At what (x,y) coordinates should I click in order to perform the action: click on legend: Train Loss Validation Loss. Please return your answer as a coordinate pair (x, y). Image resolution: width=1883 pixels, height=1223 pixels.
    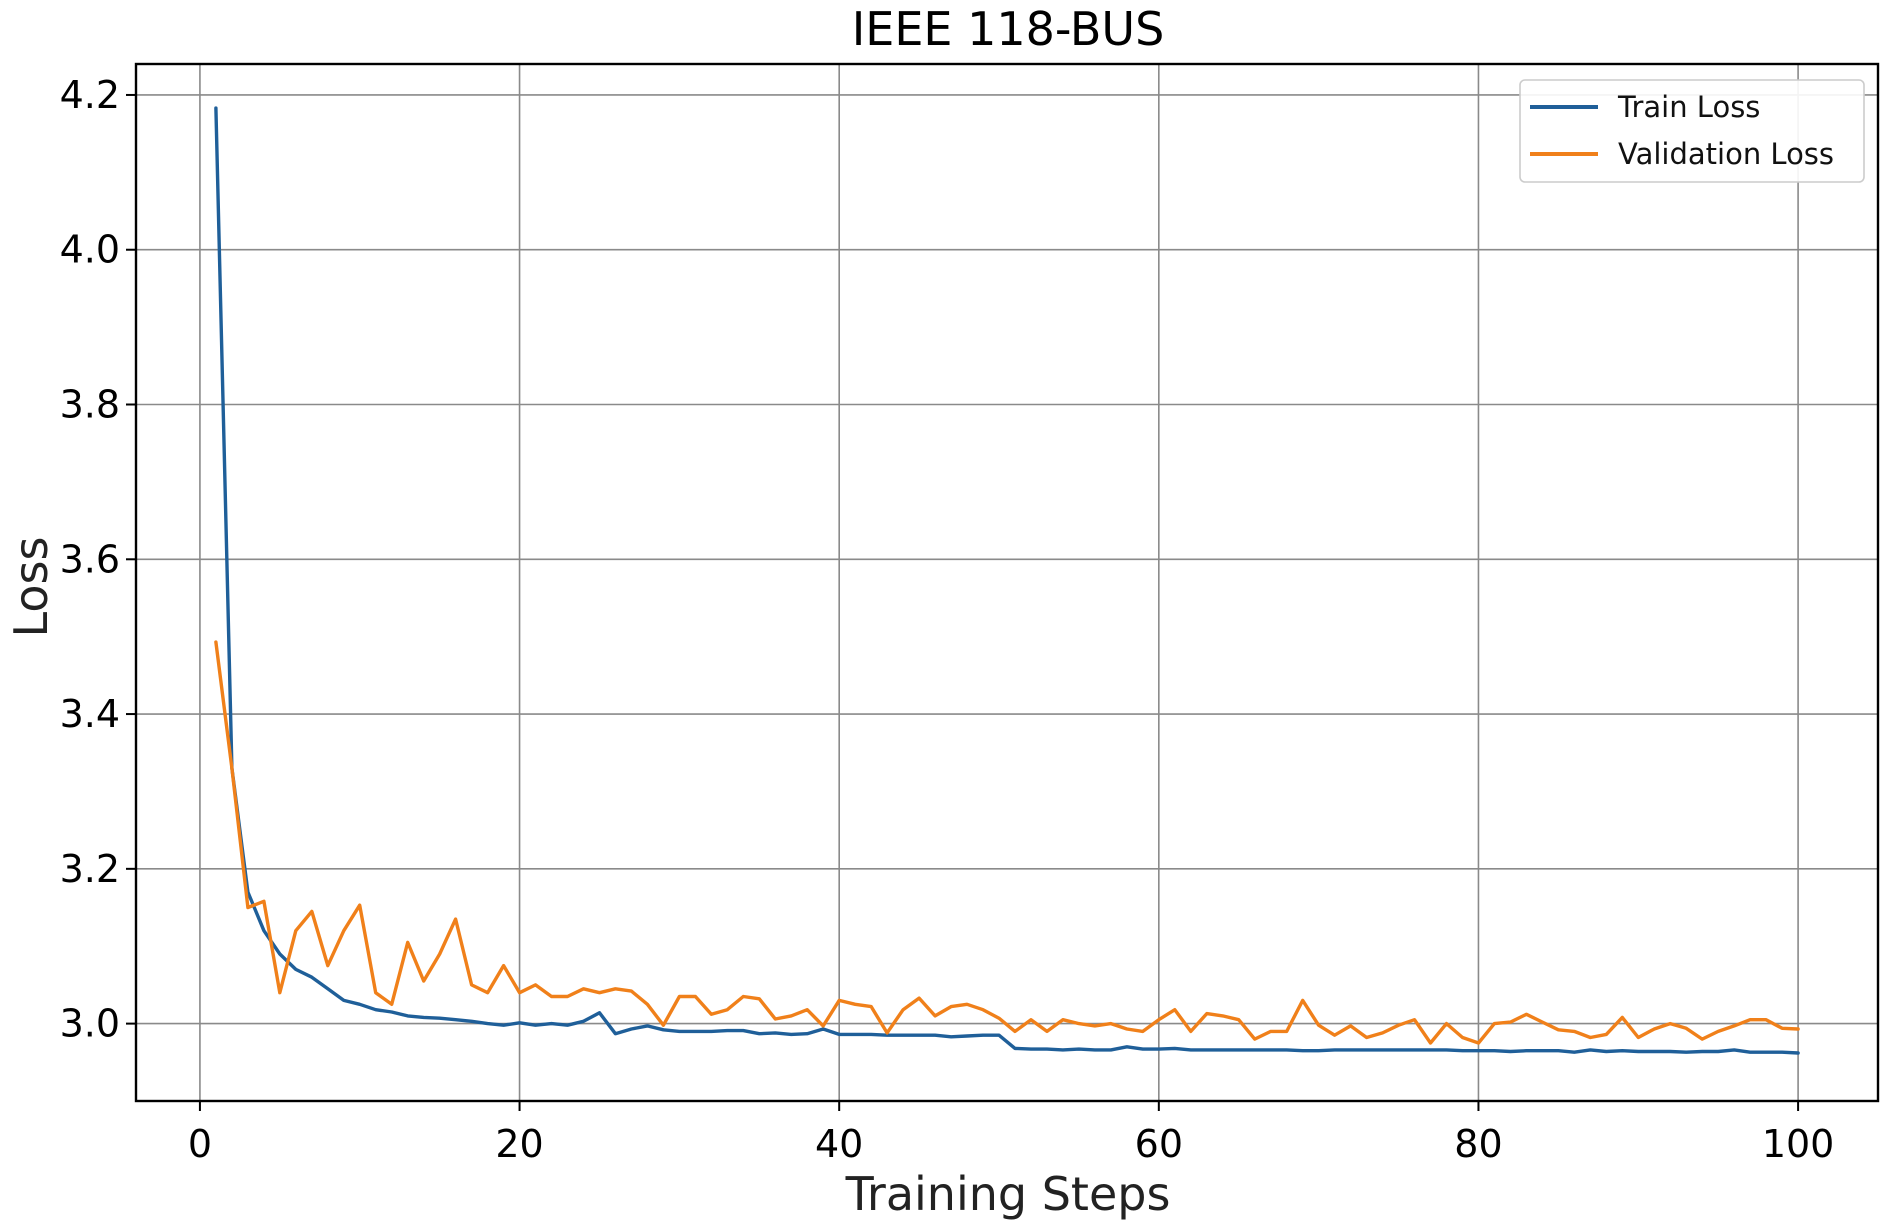
    Looking at the image, I should click on (1692, 131).